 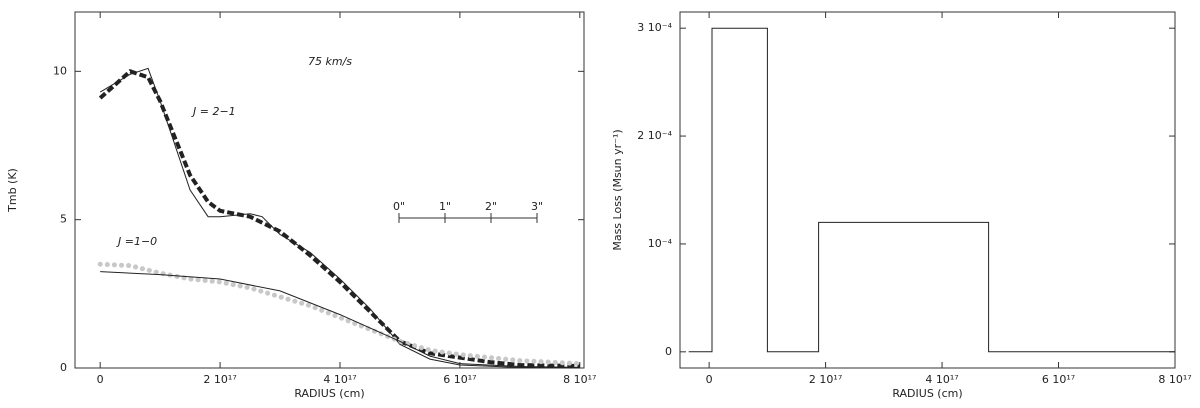 What do you see at coordinates (12, 190) in the screenshot?
I see `y-axis-label: Tmb (K)` at bounding box center [12, 190].